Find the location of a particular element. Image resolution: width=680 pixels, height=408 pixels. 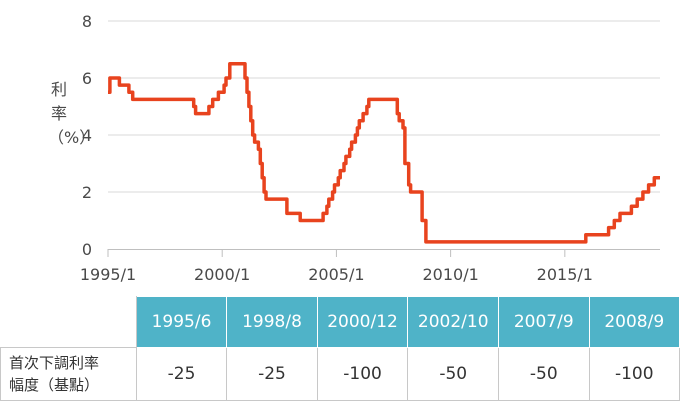

y-tick-label: 8 is located at coordinates (87, 21).